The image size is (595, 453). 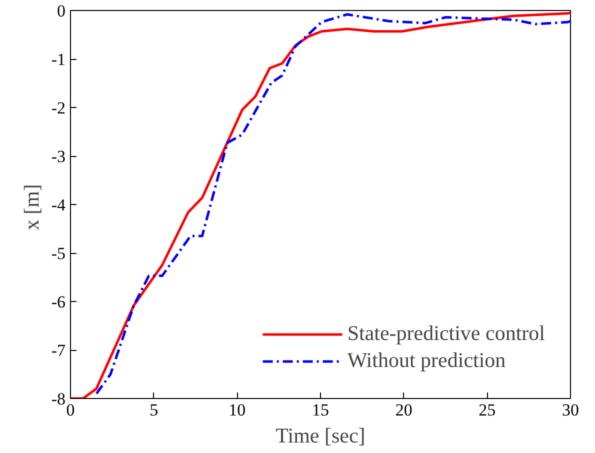 What do you see at coordinates (31, 207) in the screenshot?
I see `y-axis-title: x [m]` at bounding box center [31, 207].